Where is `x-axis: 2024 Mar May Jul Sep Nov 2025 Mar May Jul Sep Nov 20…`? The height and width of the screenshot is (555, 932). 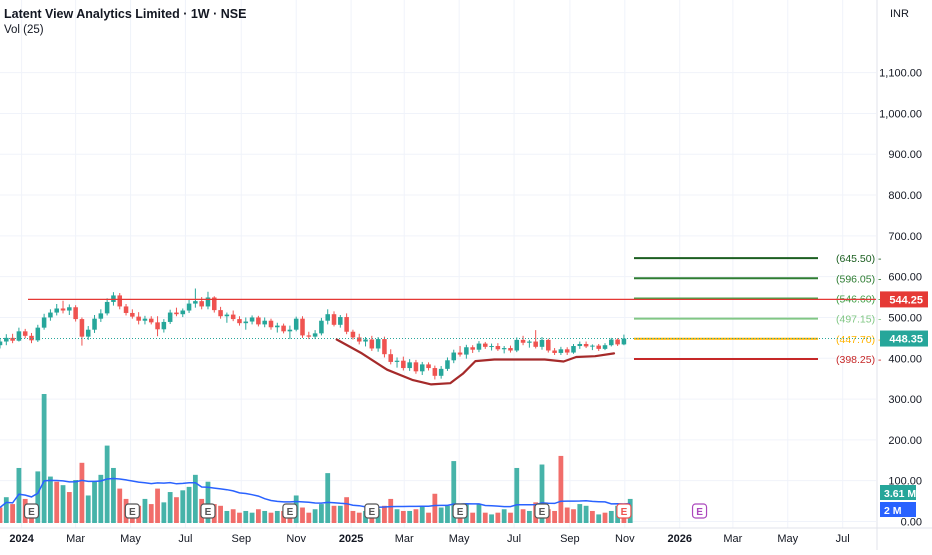
x-axis: 2024 Mar May Jul Sep Nov 2025 Mar May Jul Sep Nov 20… is located at coordinates (466, 536).